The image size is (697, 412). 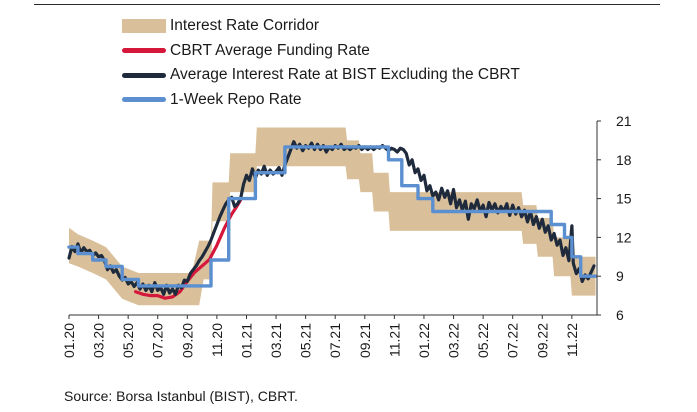 What do you see at coordinates (158, 340) in the screenshot?
I see `x-tick-label: 07.20` at bounding box center [158, 340].